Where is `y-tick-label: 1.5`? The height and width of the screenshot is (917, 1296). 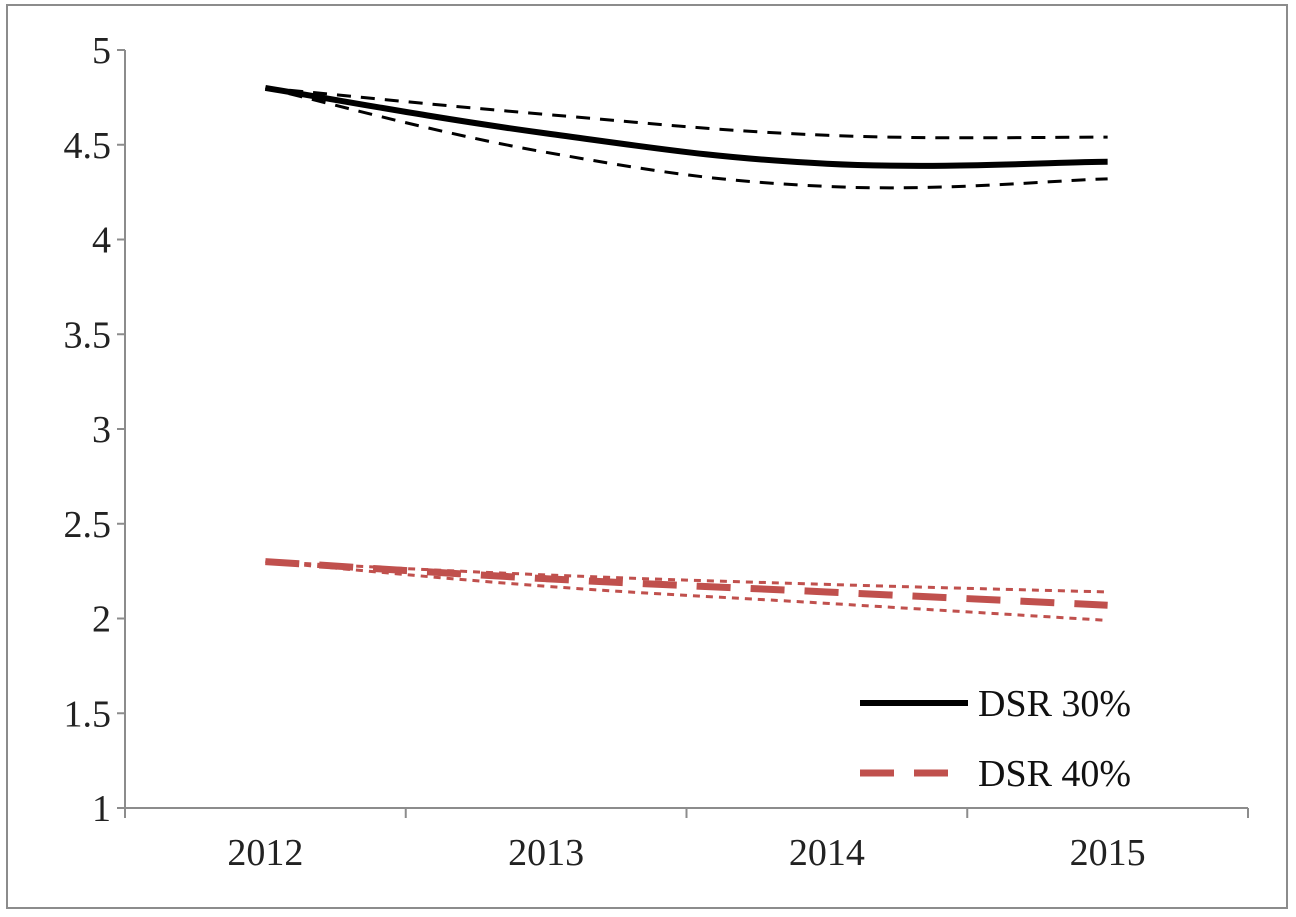
y-tick-label: 1.5 is located at coordinates (88, 714).